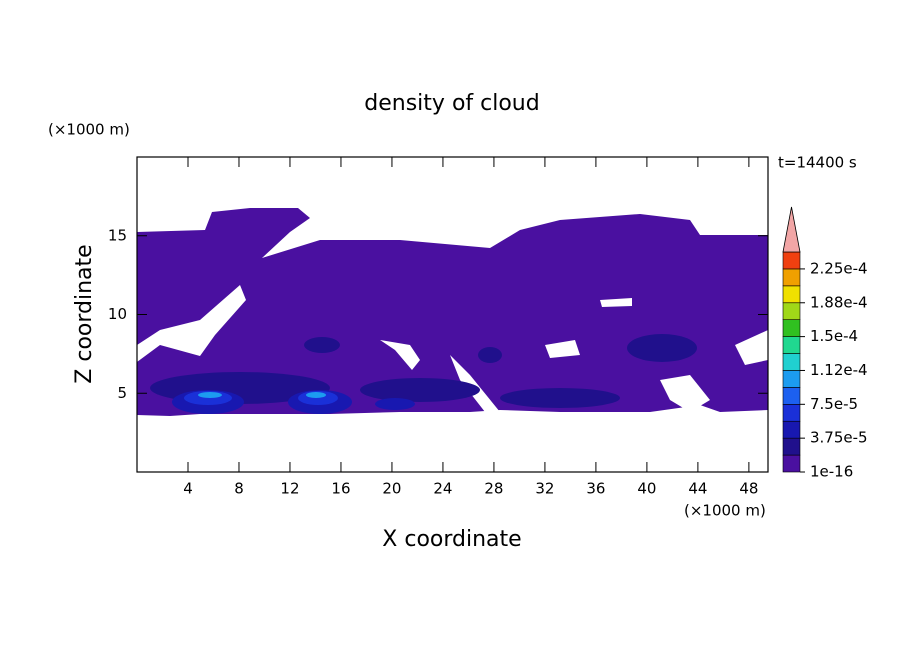  Describe the element at coordinates (595, 489) in the screenshot. I see `x-tick-label: 36` at that location.